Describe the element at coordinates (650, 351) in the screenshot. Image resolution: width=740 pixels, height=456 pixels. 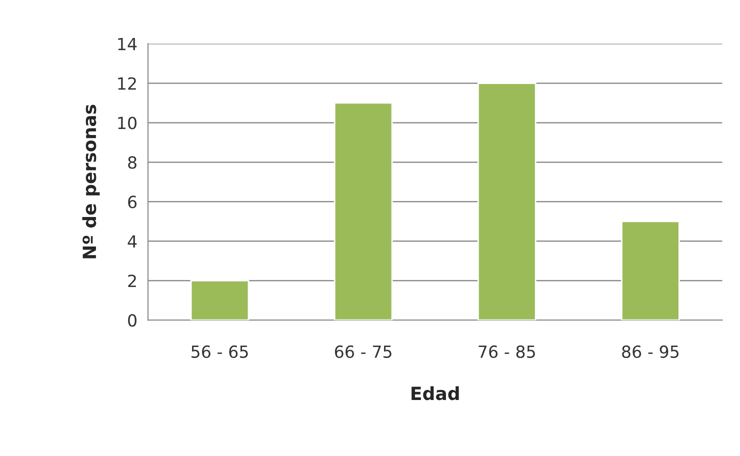
I see `x-tick-label: 86 - 95` at that location.